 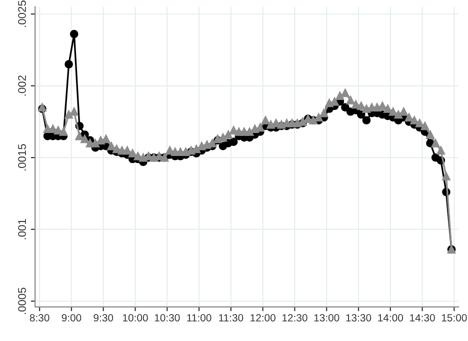 I want to click on x-tick-label: 11:30, so click(x=231, y=318).